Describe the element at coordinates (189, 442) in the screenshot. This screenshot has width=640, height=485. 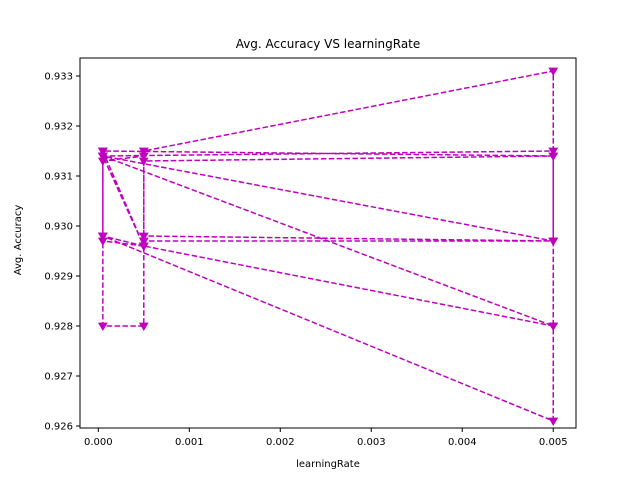
I see `x-tick-label: 0.001` at that location.